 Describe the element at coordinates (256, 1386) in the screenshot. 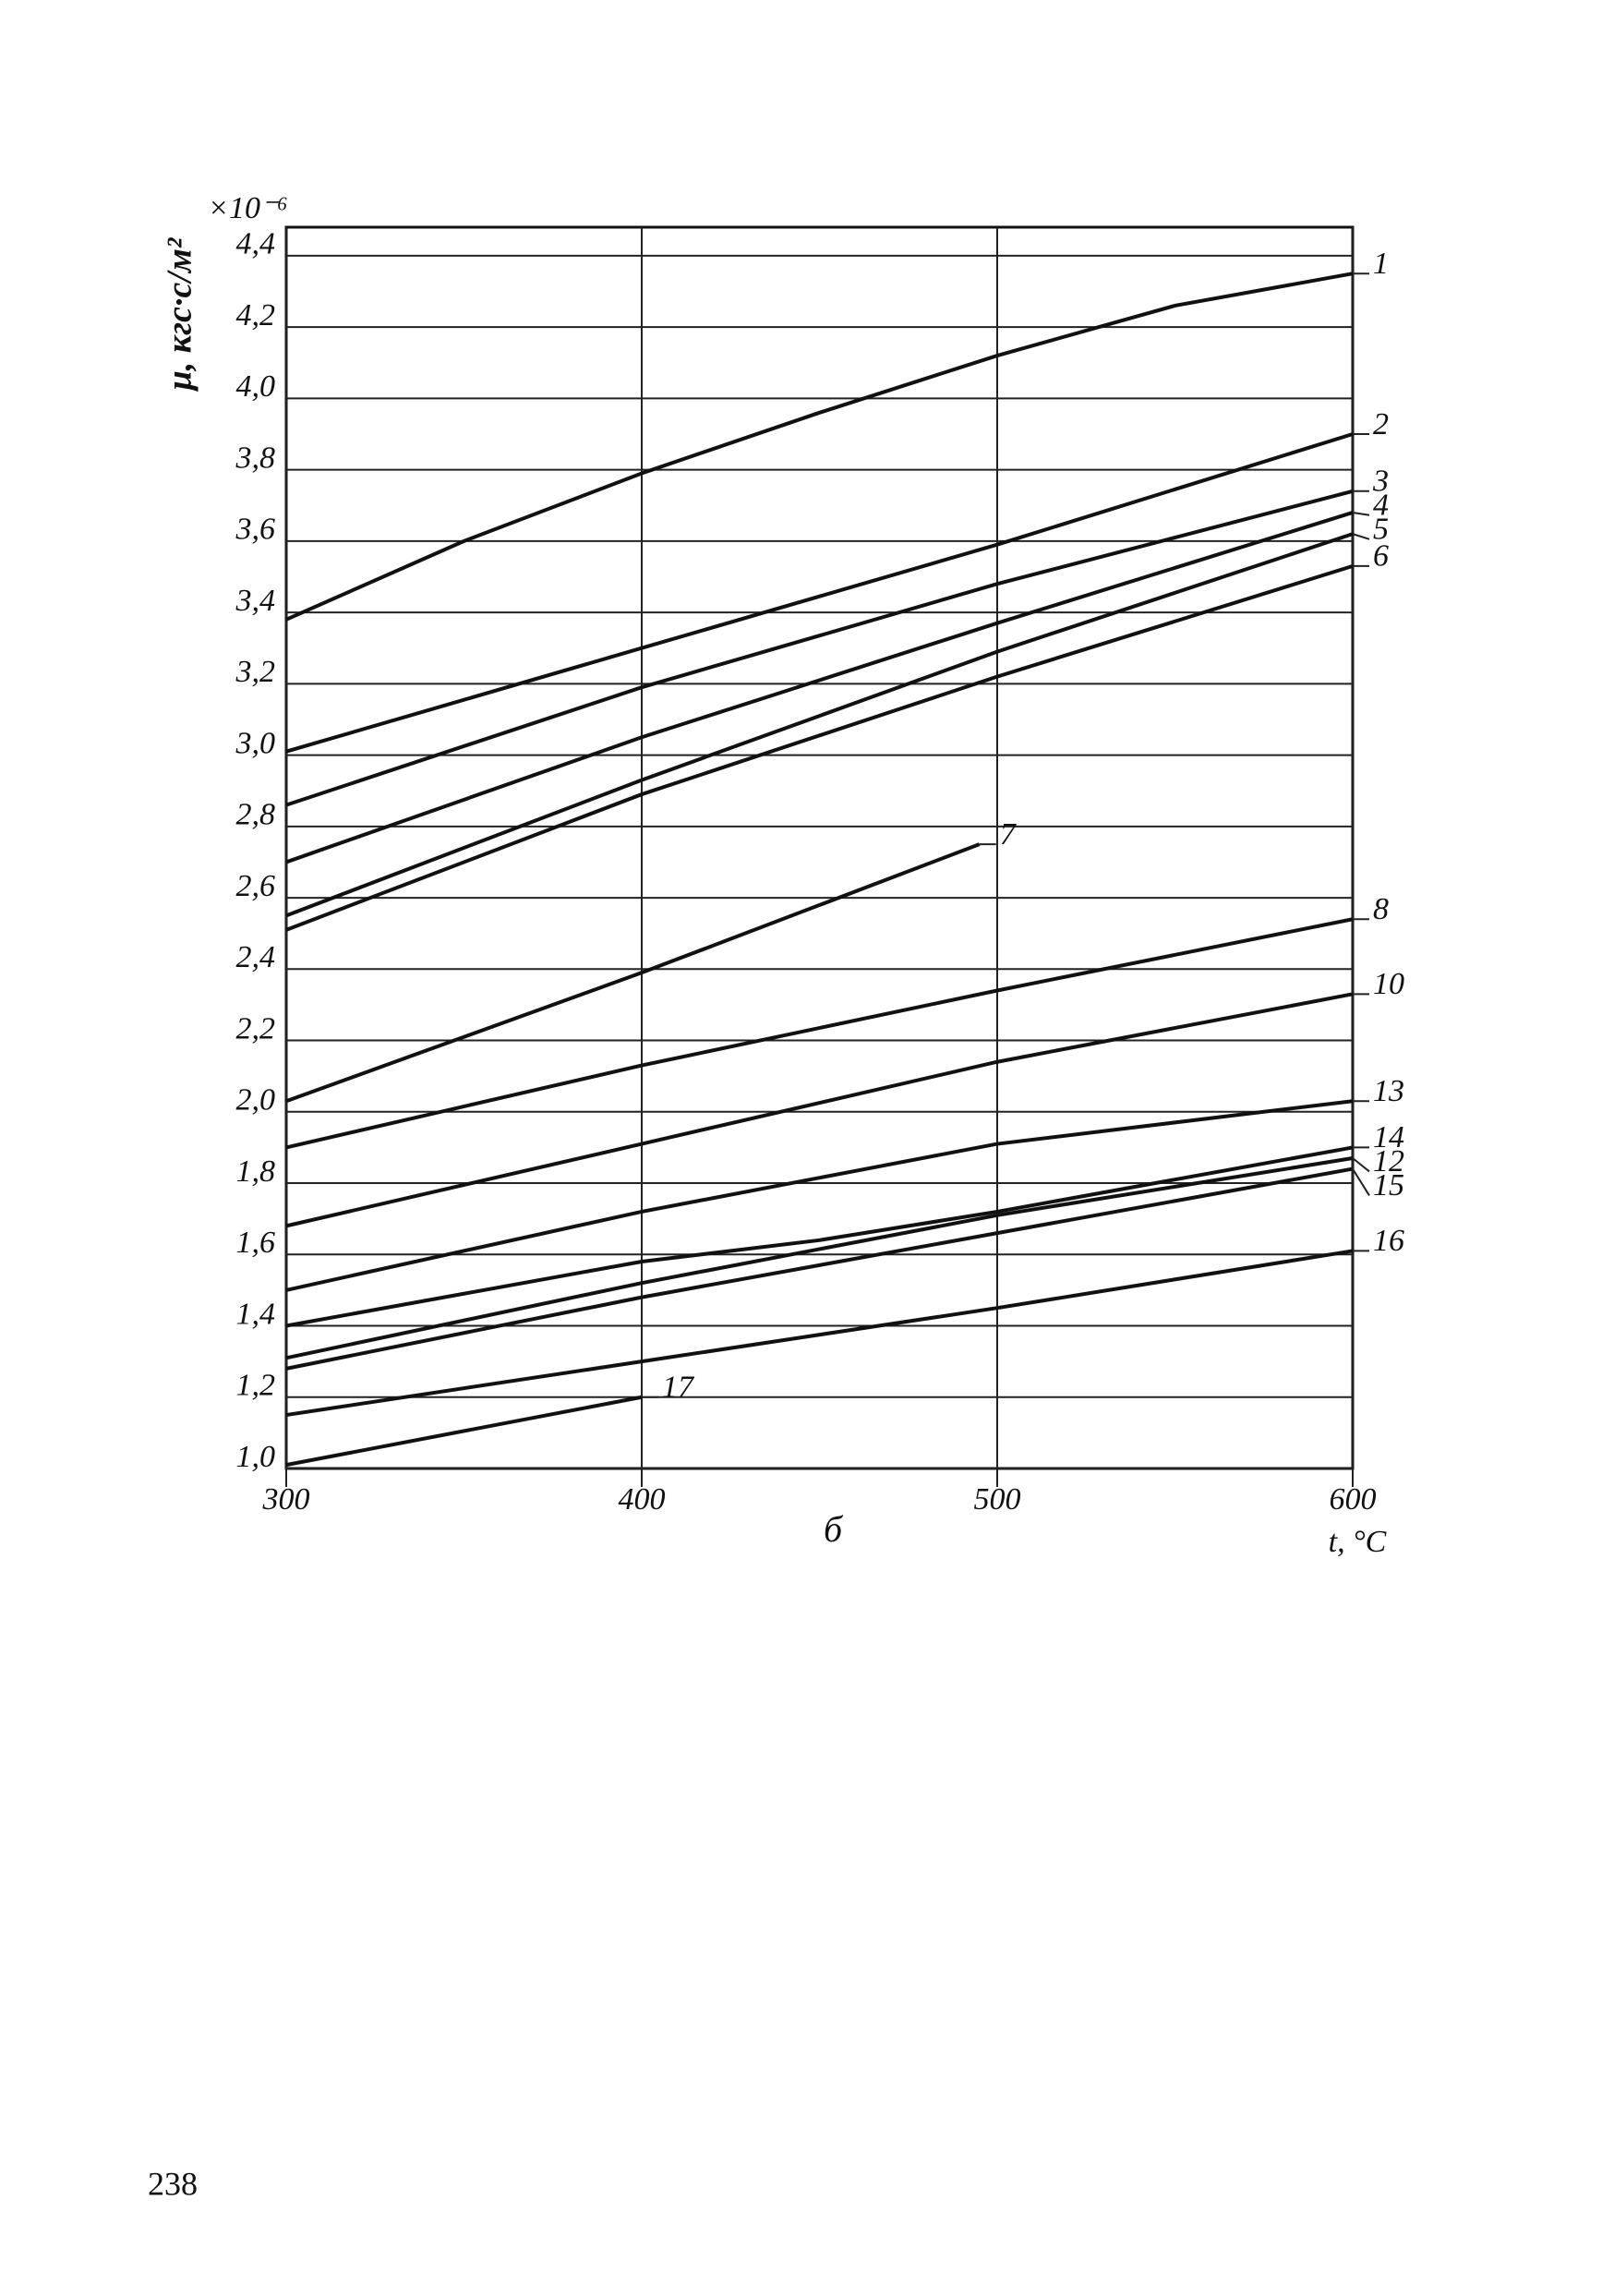

I see `y-tick-label: 1,2` at that location.